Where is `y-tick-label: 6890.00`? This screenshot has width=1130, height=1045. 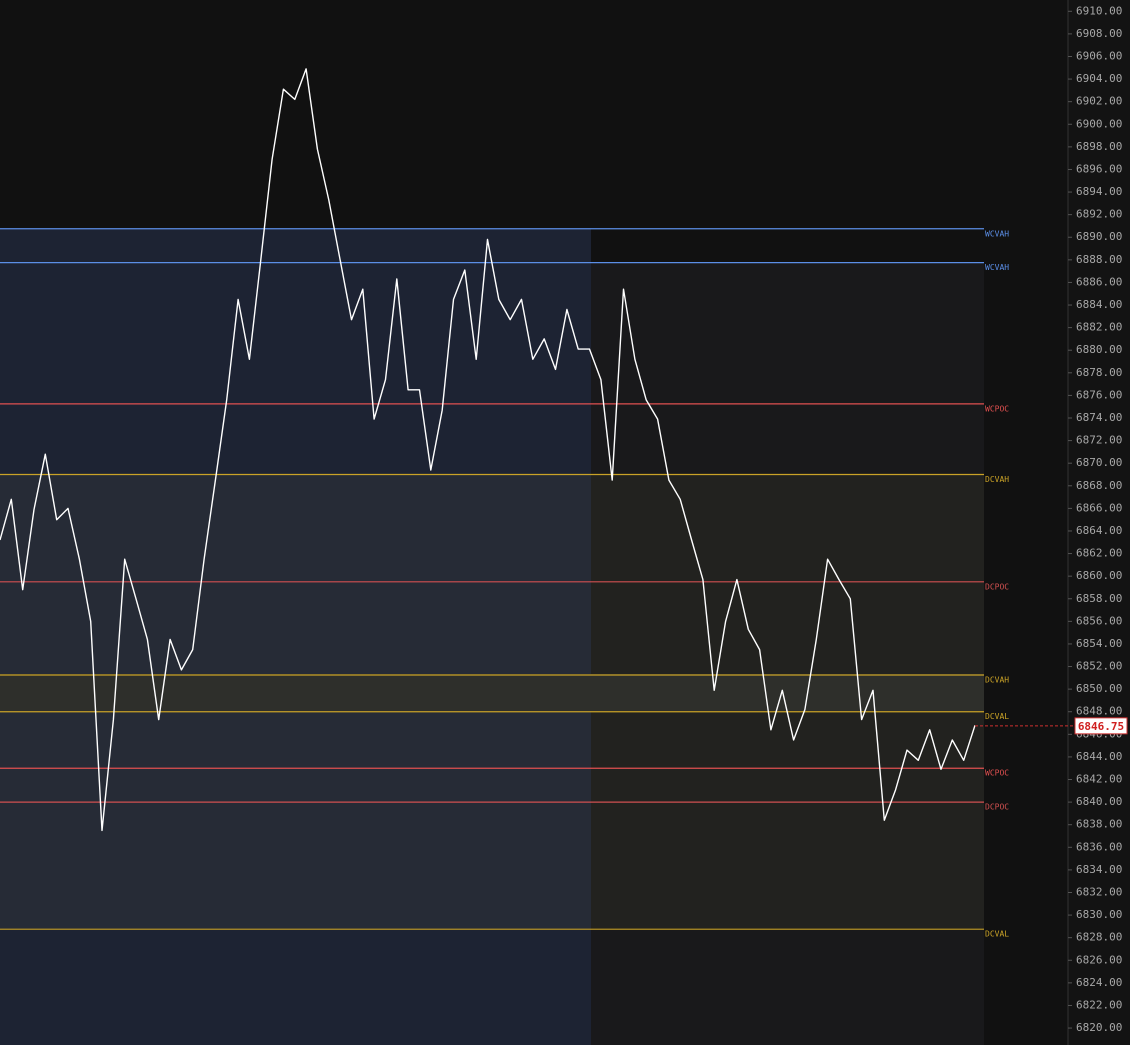 y-tick-label: 6890.00 is located at coordinates (1099, 236).